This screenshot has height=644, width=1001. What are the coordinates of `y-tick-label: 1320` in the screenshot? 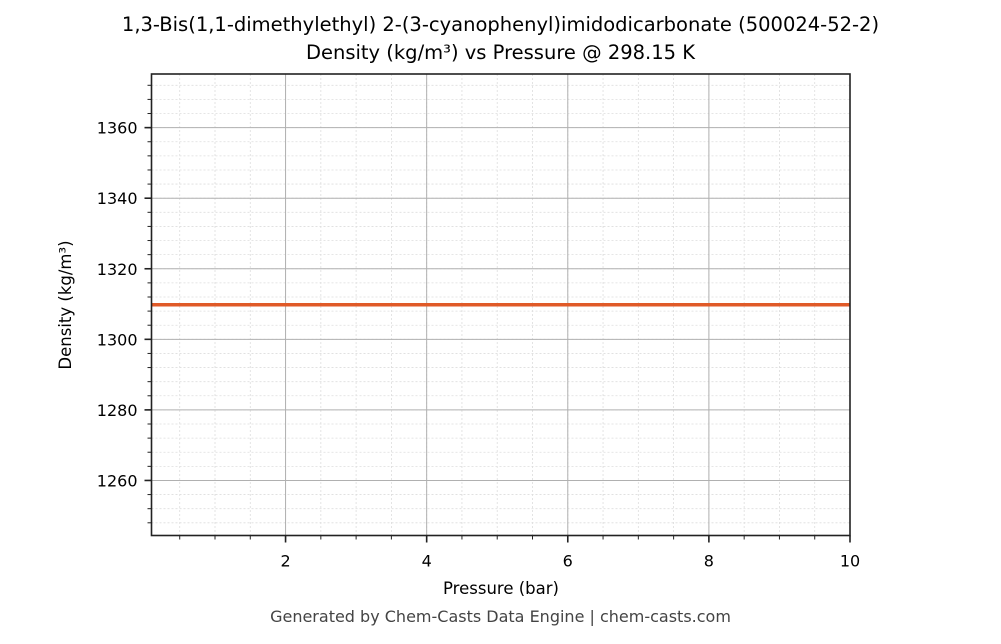 It's located at (117, 269).